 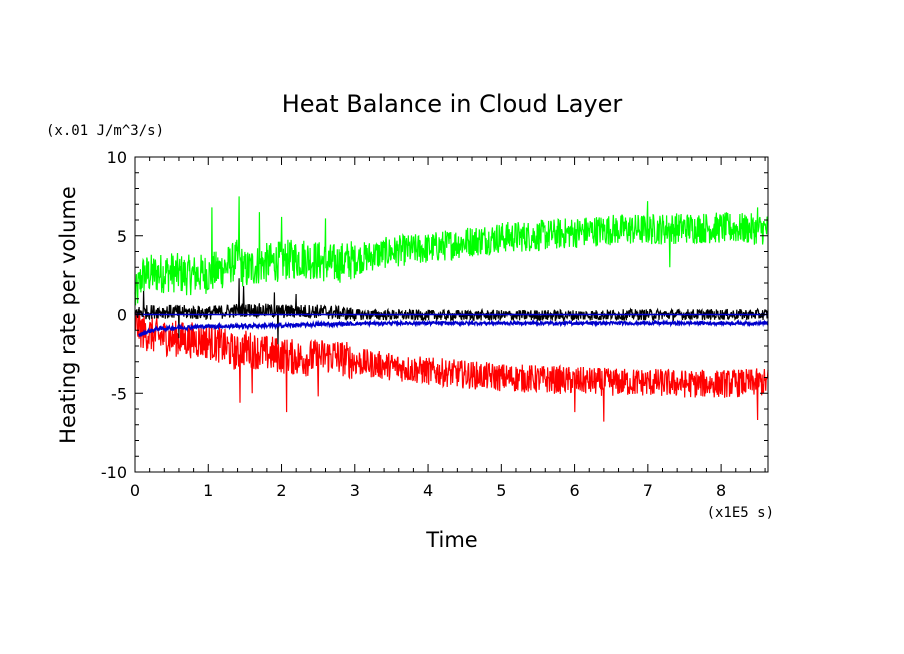 What do you see at coordinates (114, 472) in the screenshot?
I see `y-tick-label: -10` at bounding box center [114, 472].